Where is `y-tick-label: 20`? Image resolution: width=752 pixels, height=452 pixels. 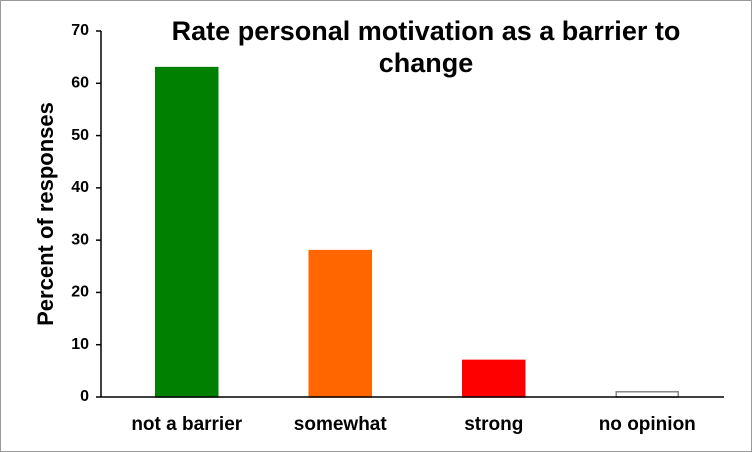 y-tick-label: 20 is located at coordinates (80, 292).